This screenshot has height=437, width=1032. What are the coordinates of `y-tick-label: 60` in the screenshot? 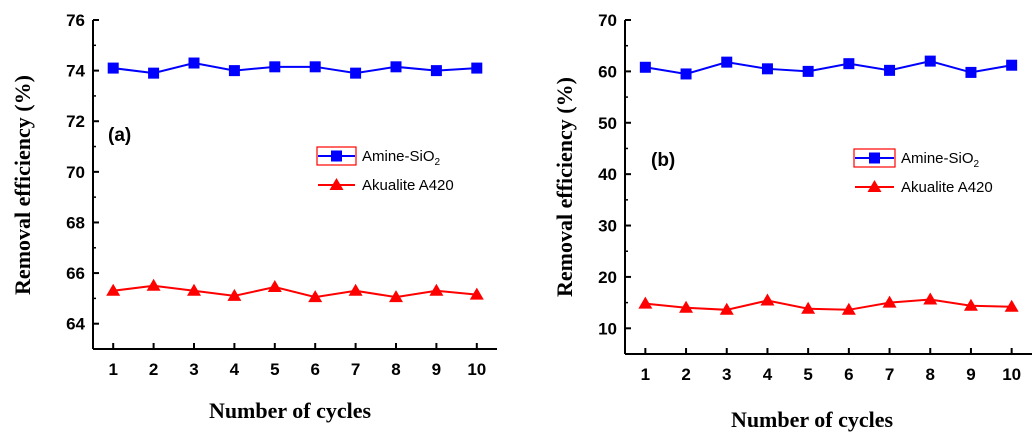 It's located at (607, 71).